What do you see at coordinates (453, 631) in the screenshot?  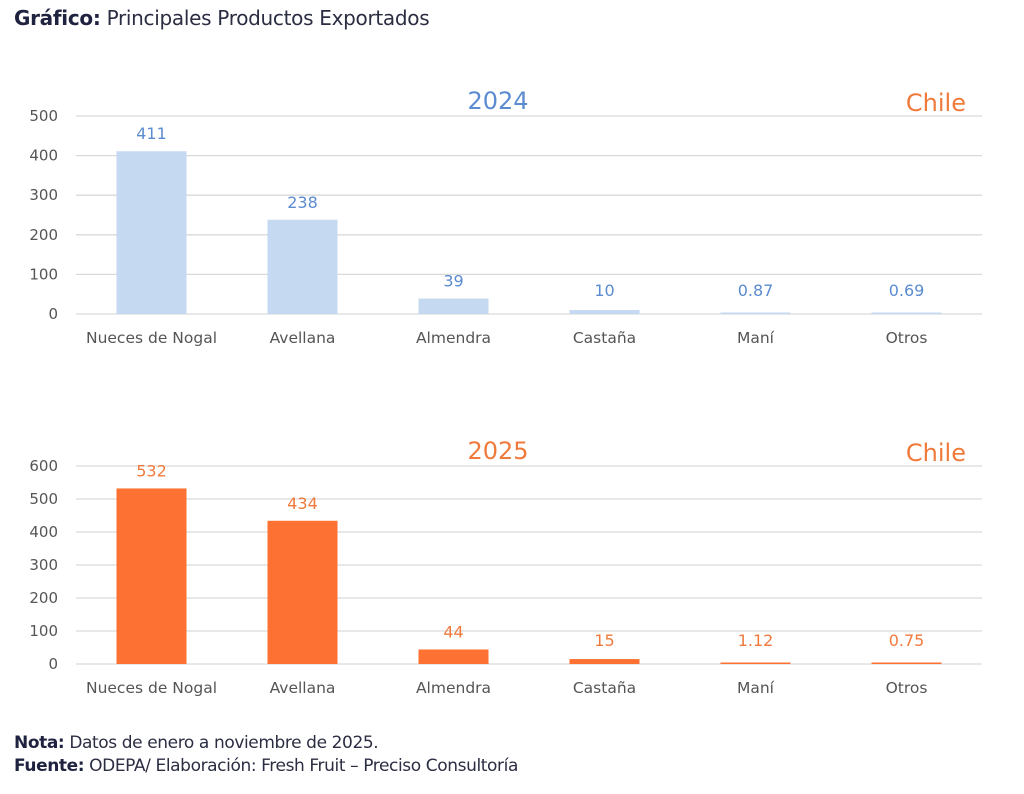 I see `data-label: 44` at bounding box center [453, 631].